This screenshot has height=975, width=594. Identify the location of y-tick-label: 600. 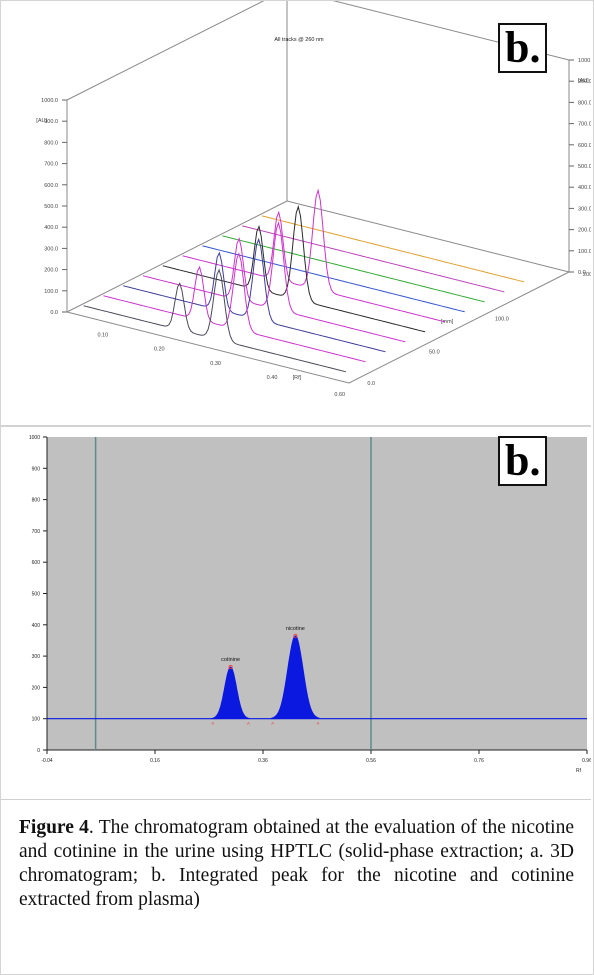
(36, 563).